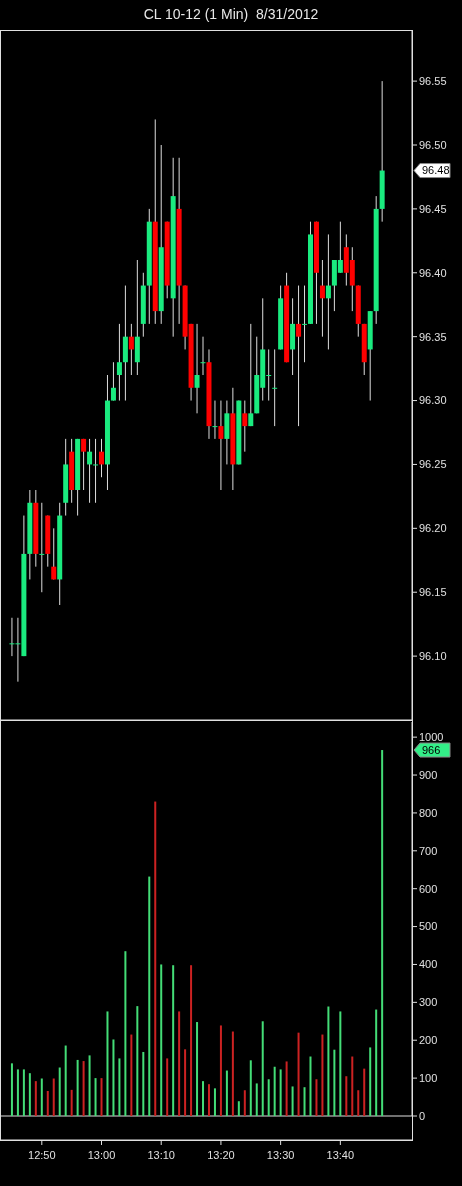 Image resolution: width=462 pixels, height=1186 pixels. Describe the element at coordinates (433, 655) in the screenshot. I see `y-tick-label: 96.10` at that location.